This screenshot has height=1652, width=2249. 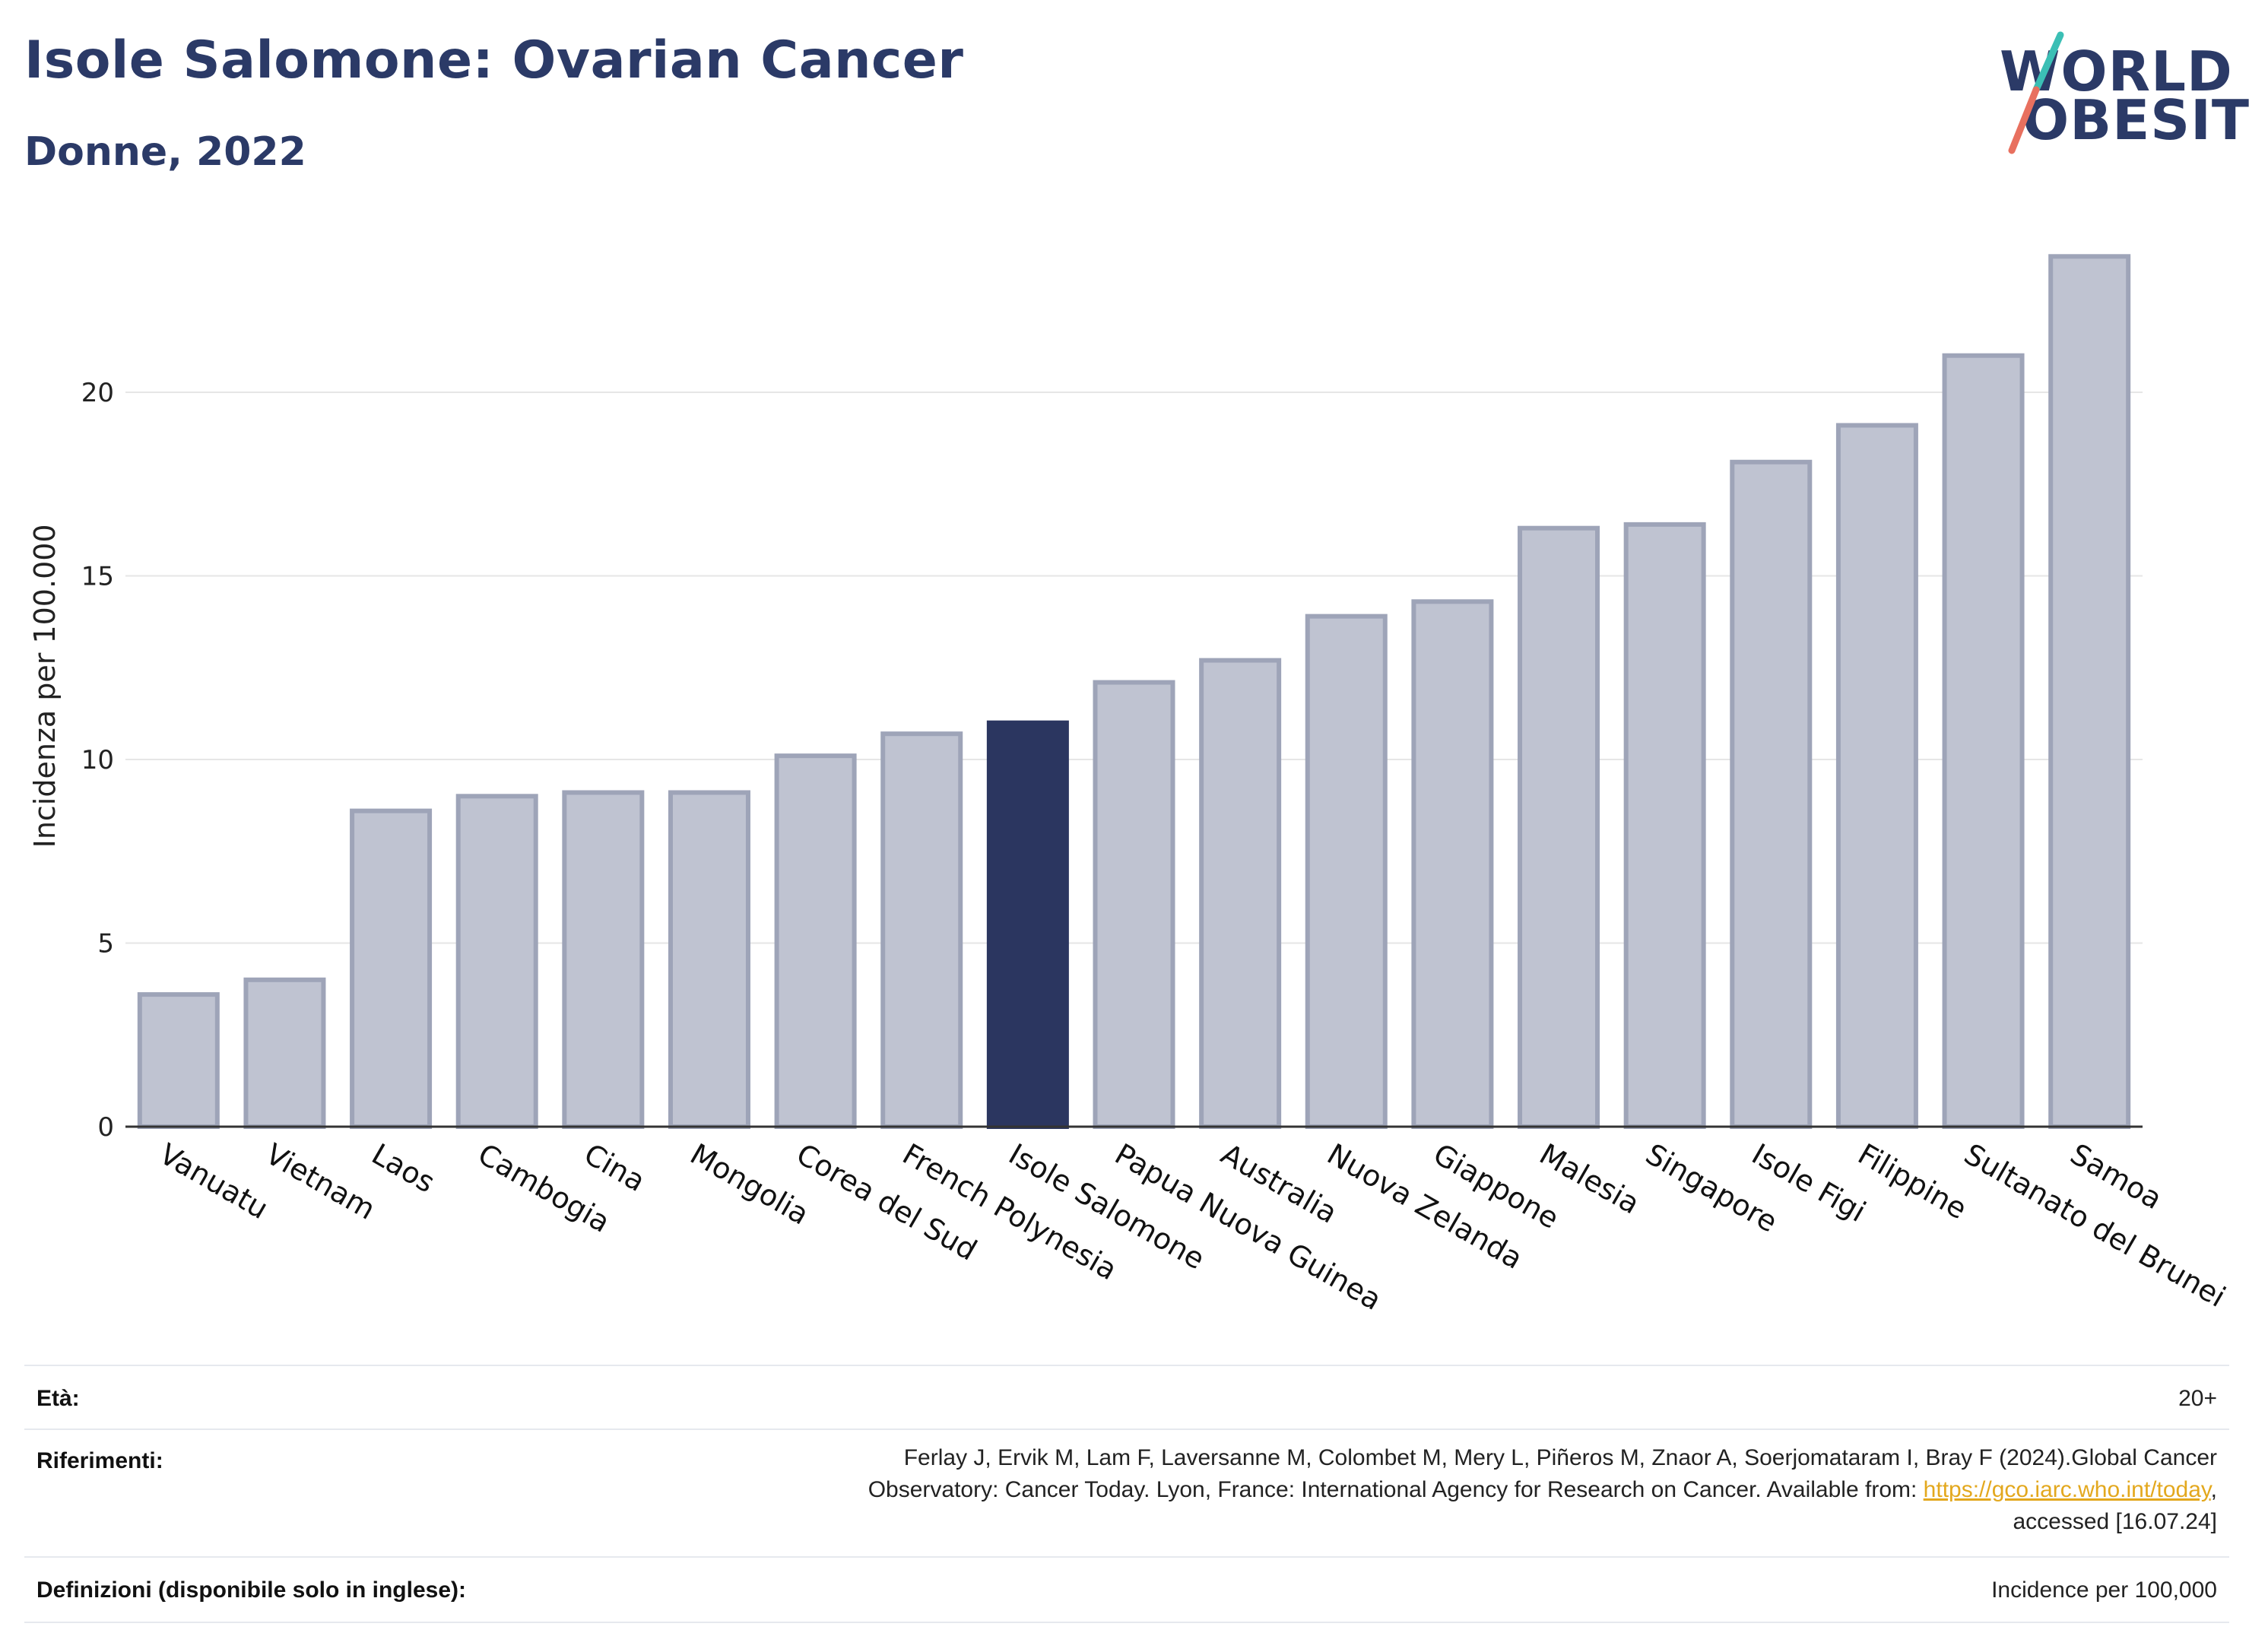 What do you see at coordinates (2104, 1590) in the screenshot?
I see `definitions-value: Incidence per 100,000` at bounding box center [2104, 1590].